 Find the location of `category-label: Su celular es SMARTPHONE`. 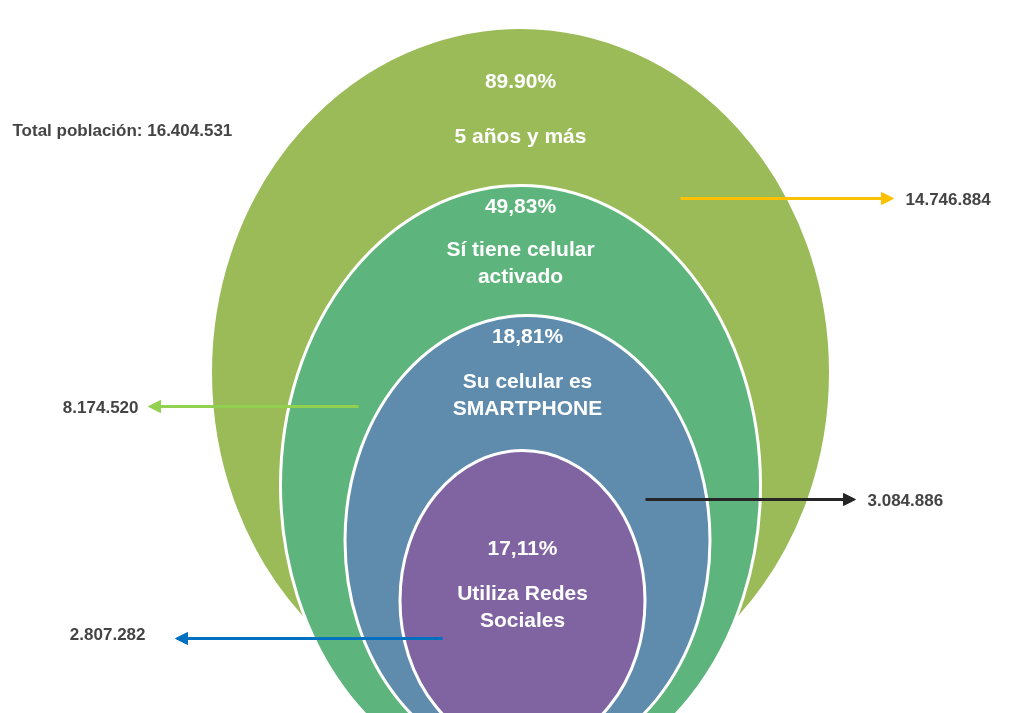

category-label: Su celular es SMARTPHONE is located at coordinates (527, 394).